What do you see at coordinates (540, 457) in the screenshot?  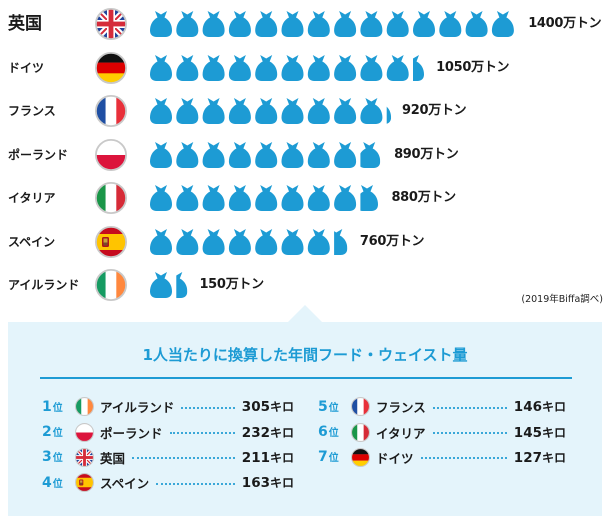 I see `ranking-value: 127キロ` at bounding box center [540, 457].